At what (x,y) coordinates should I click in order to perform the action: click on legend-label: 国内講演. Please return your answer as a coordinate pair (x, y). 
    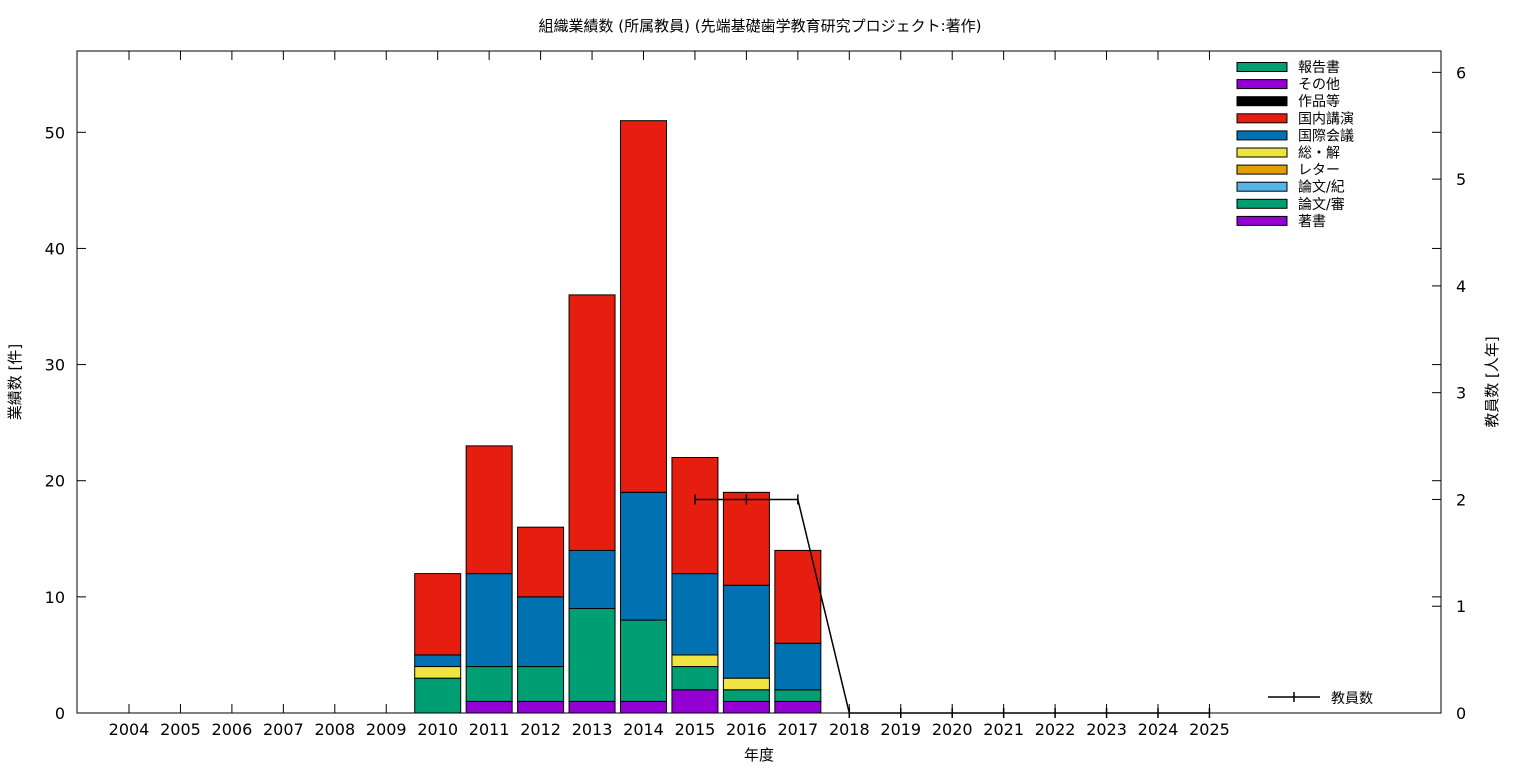
    Looking at the image, I should click on (1326, 119).